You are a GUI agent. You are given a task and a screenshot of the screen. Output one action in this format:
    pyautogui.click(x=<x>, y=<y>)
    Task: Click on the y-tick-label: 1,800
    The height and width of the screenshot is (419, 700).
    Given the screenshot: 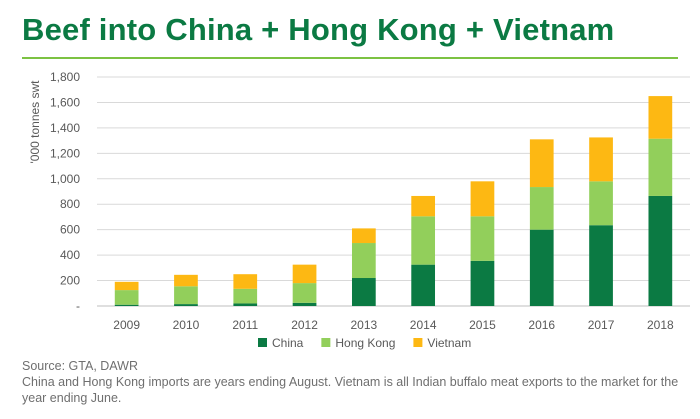 What is the action you would take?
    pyautogui.click(x=65, y=77)
    